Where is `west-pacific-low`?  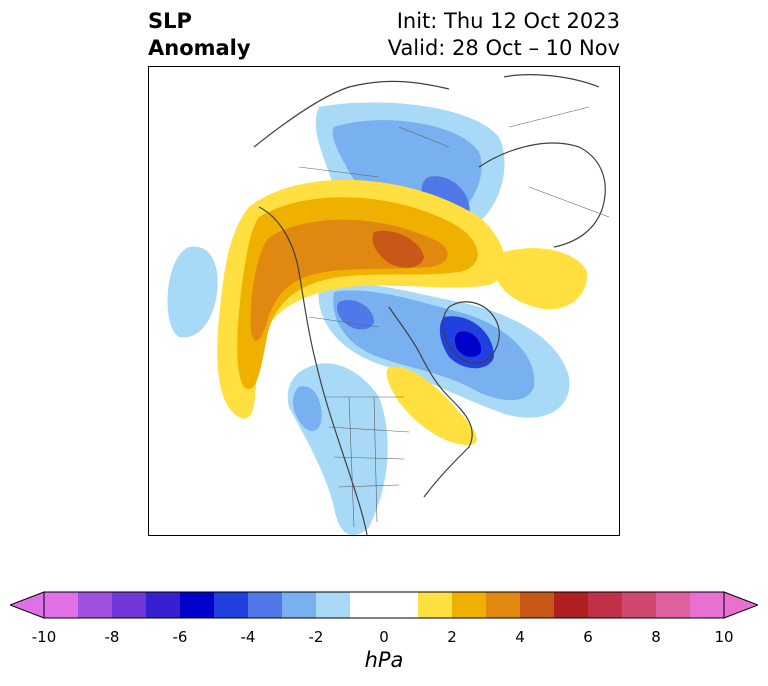
west-pacific-low is located at coordinates (192, 292).